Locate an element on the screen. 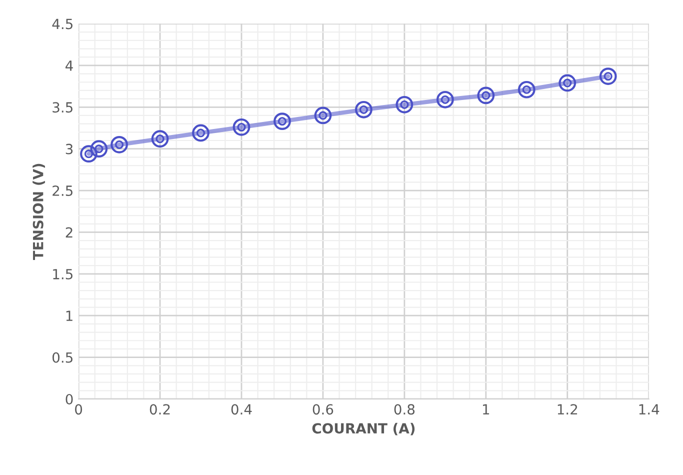 The height and width of the screenshot is (475, 683). y-tick-label: 1 is located at coordinates (69, 315).